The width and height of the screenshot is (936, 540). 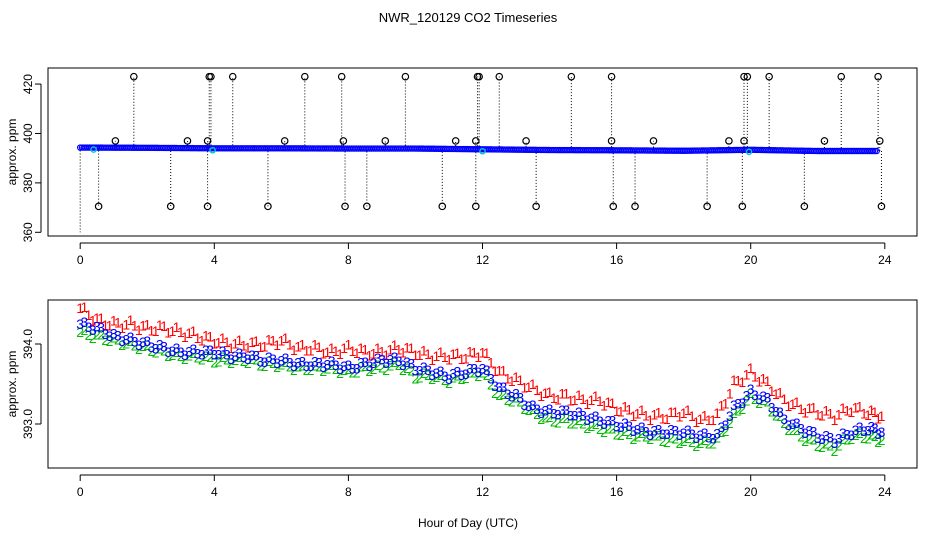 I want to click on bottom-y-tick-label: 393.0, so click(x=28, y=424).